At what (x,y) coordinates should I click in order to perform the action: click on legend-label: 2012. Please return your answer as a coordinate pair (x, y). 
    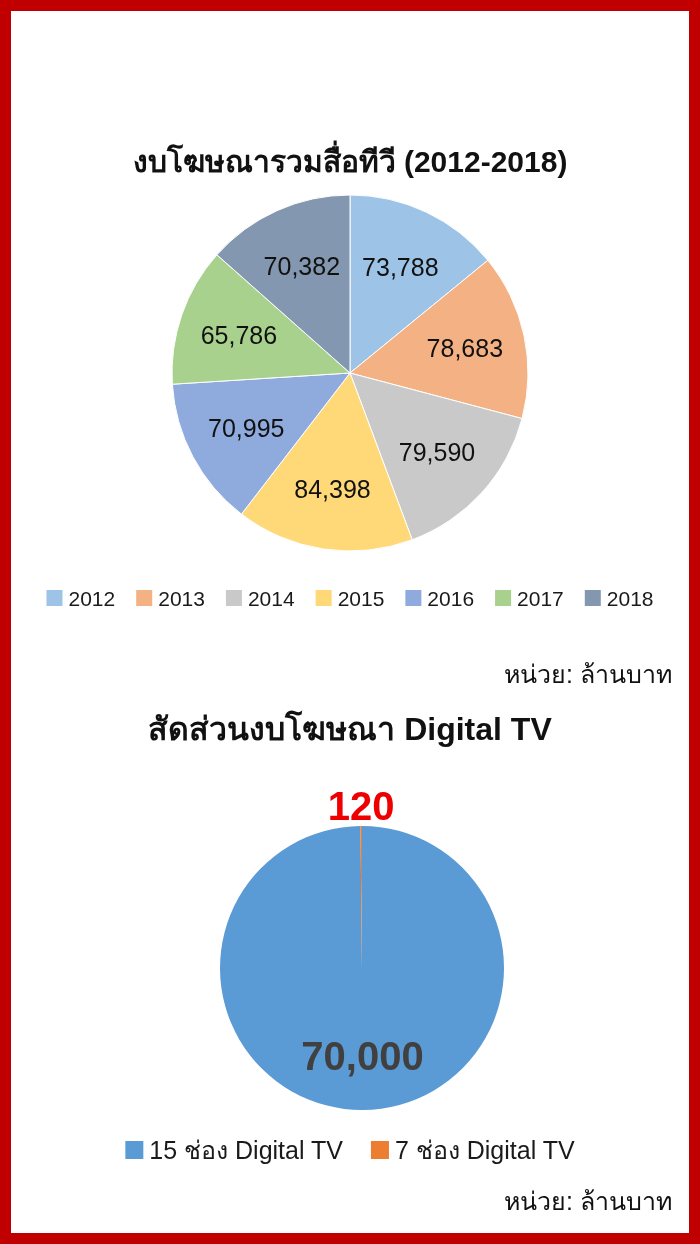
    Looking at the image, I should click on (92, 598).